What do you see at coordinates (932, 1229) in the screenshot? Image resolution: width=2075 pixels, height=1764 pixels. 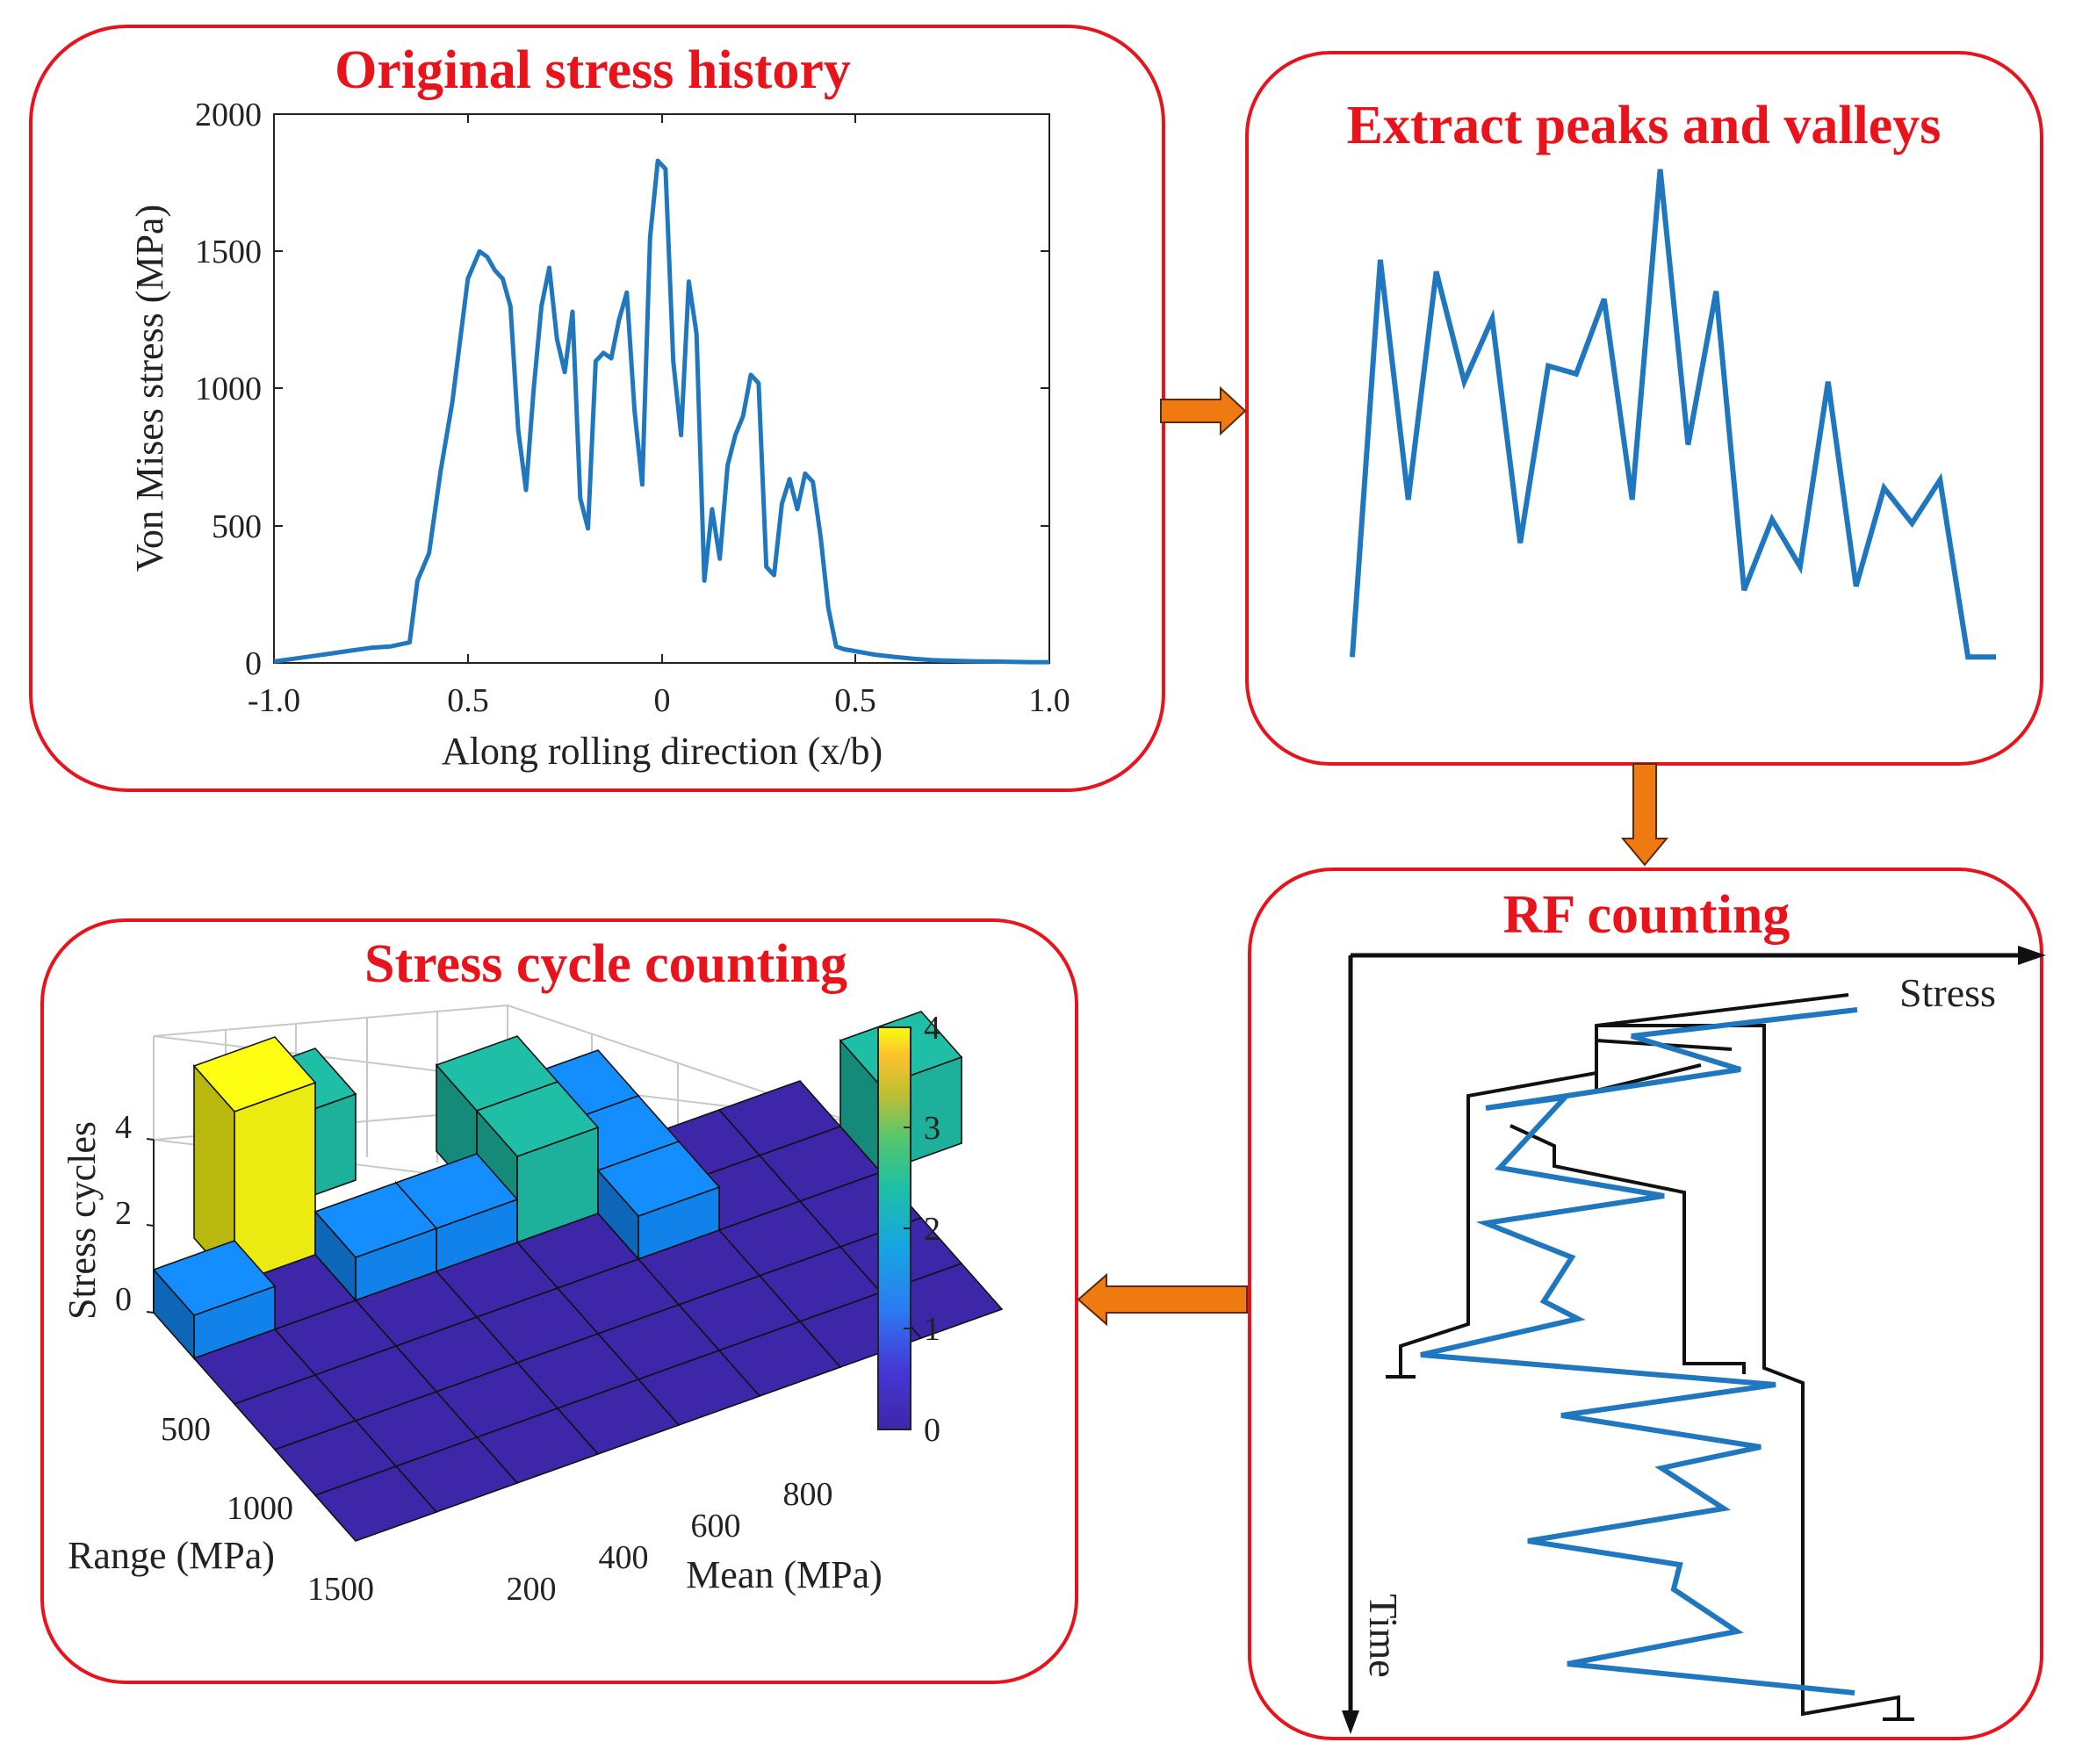 I see `colorbar-tick-label: 2` at bounding box center [932, 1229].